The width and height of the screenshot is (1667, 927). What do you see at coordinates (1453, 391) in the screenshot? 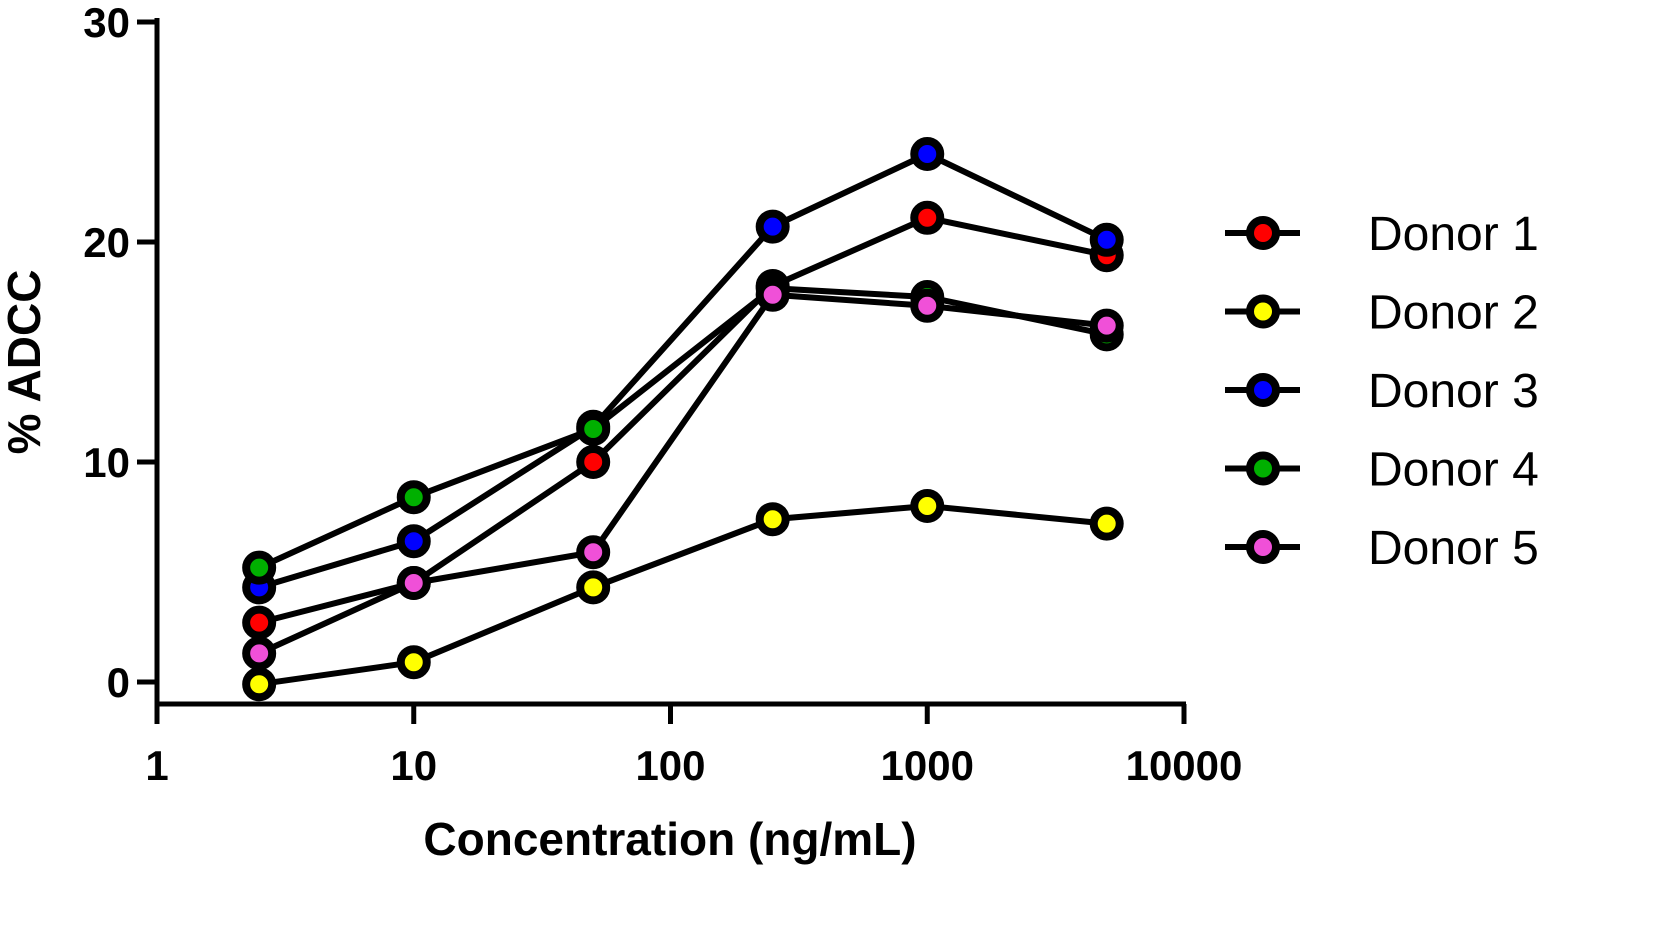
I see `legend-label: Donor 3` at bounding box center [1453, 391].